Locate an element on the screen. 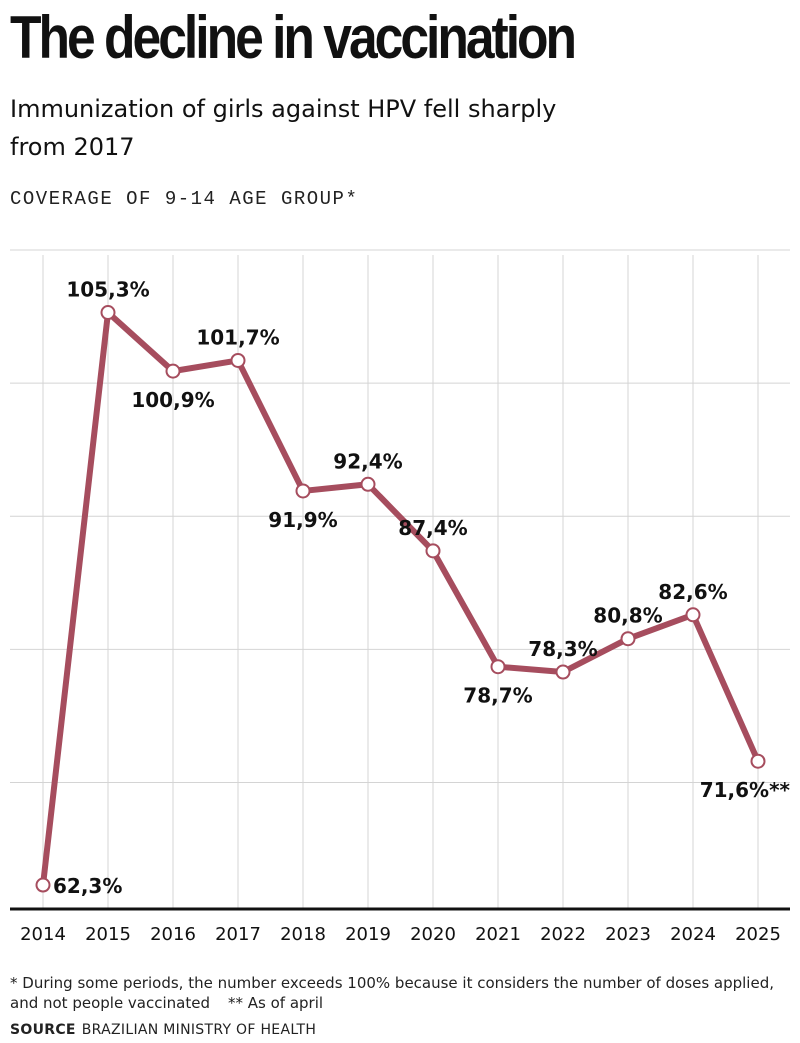 This screenshot has height=1043, width=800. data-label: 80,8% is located at coordinates (627, 616).